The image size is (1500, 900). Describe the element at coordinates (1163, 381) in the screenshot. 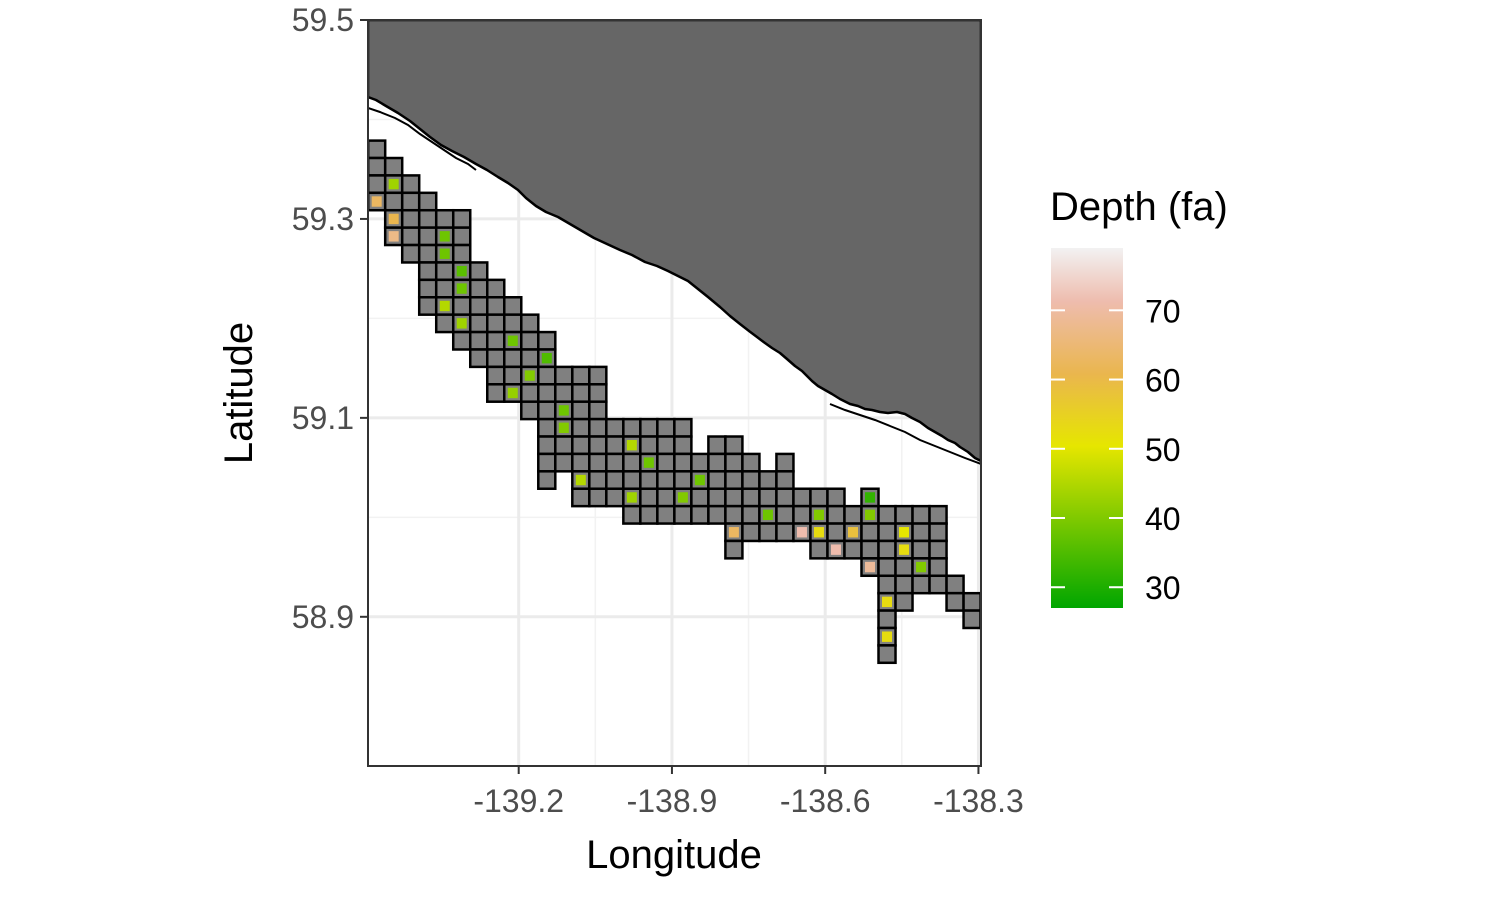

I see `legend-tick-label: 60` at that location.